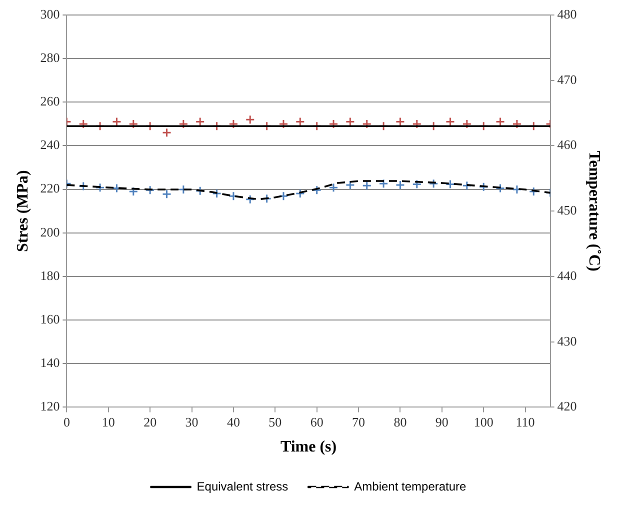 This screenshot has height=508, width=622. I want to click on y2-tick-label: 440, so click(567, 275).